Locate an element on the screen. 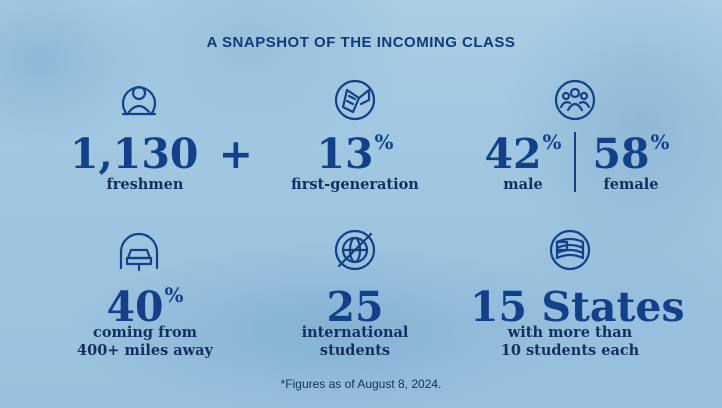  flag-icon is located at coordinates (570, 250).